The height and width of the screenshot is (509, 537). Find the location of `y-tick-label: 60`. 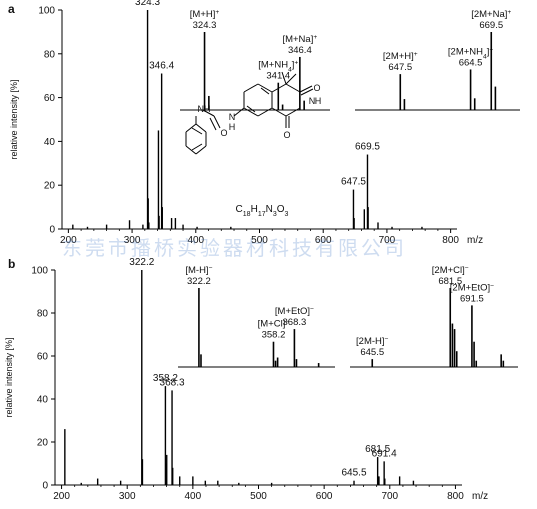

y-tick-label: 60 is located at coordinates (43, 357).